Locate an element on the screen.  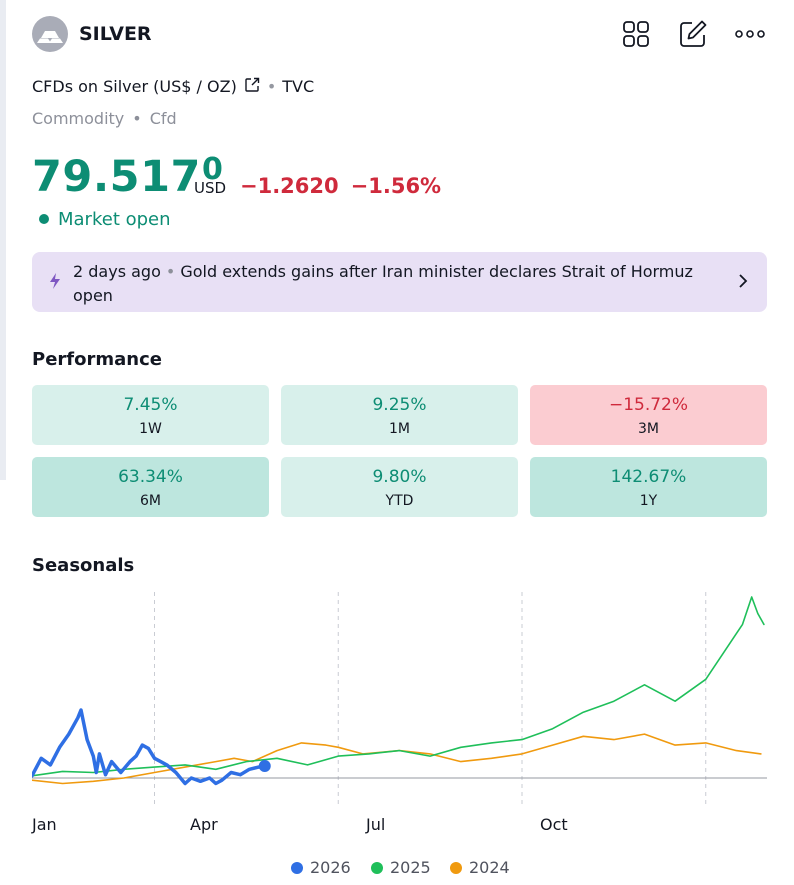
perf-cell-1y: 142.67% 1Y is located at coordinates (648, 487).